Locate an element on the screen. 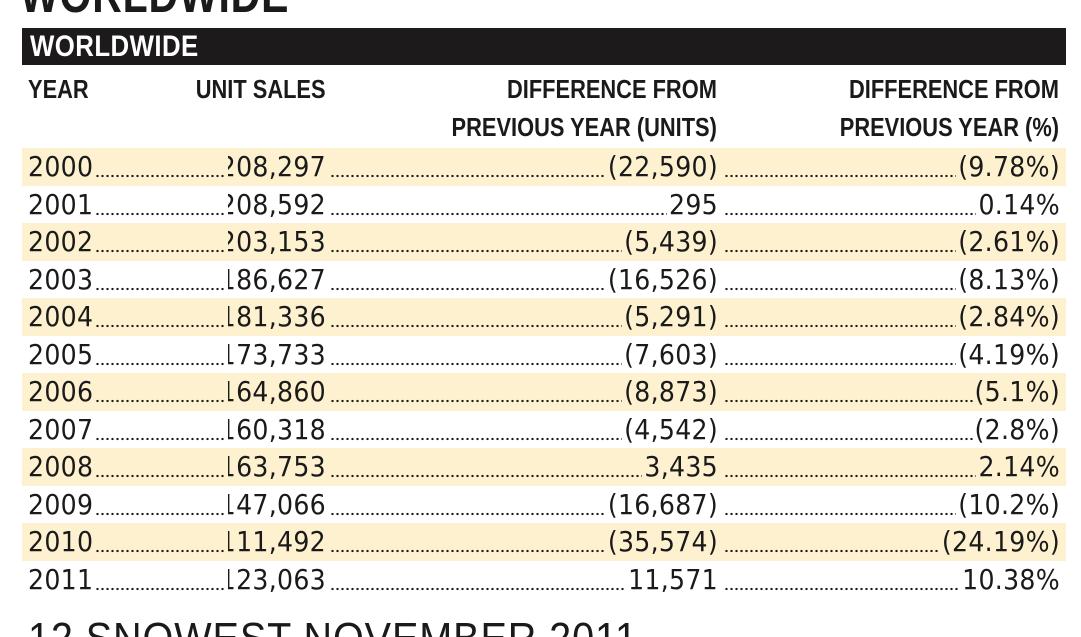 The height and width of the screenshot is (637, 1081). table-row: 2001 208,592 295 0.14% is located at coordinates (544, 204).